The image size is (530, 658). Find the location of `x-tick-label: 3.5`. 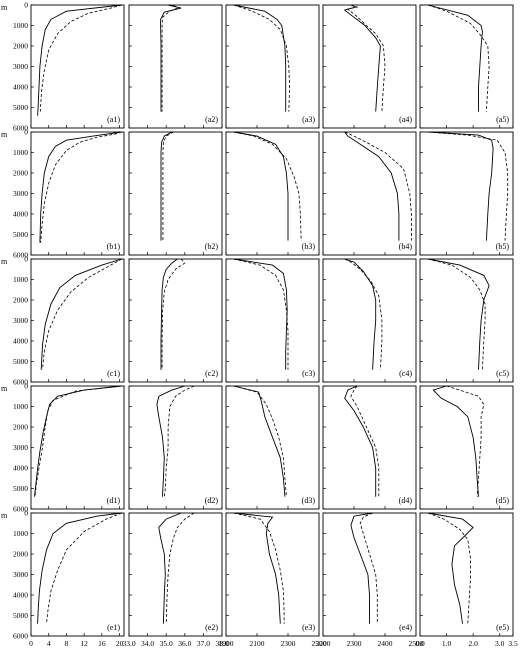

x-tick-label: 3.5 is located at coordinates (513, 643).